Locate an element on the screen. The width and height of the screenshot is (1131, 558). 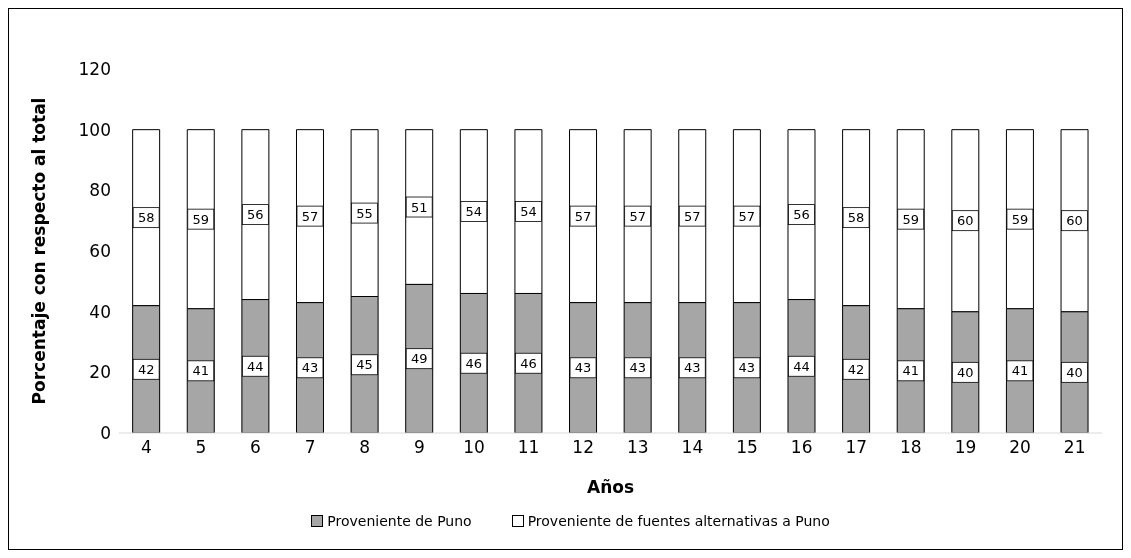
x-tick-label: 11 is located at coordinates (528, 447).